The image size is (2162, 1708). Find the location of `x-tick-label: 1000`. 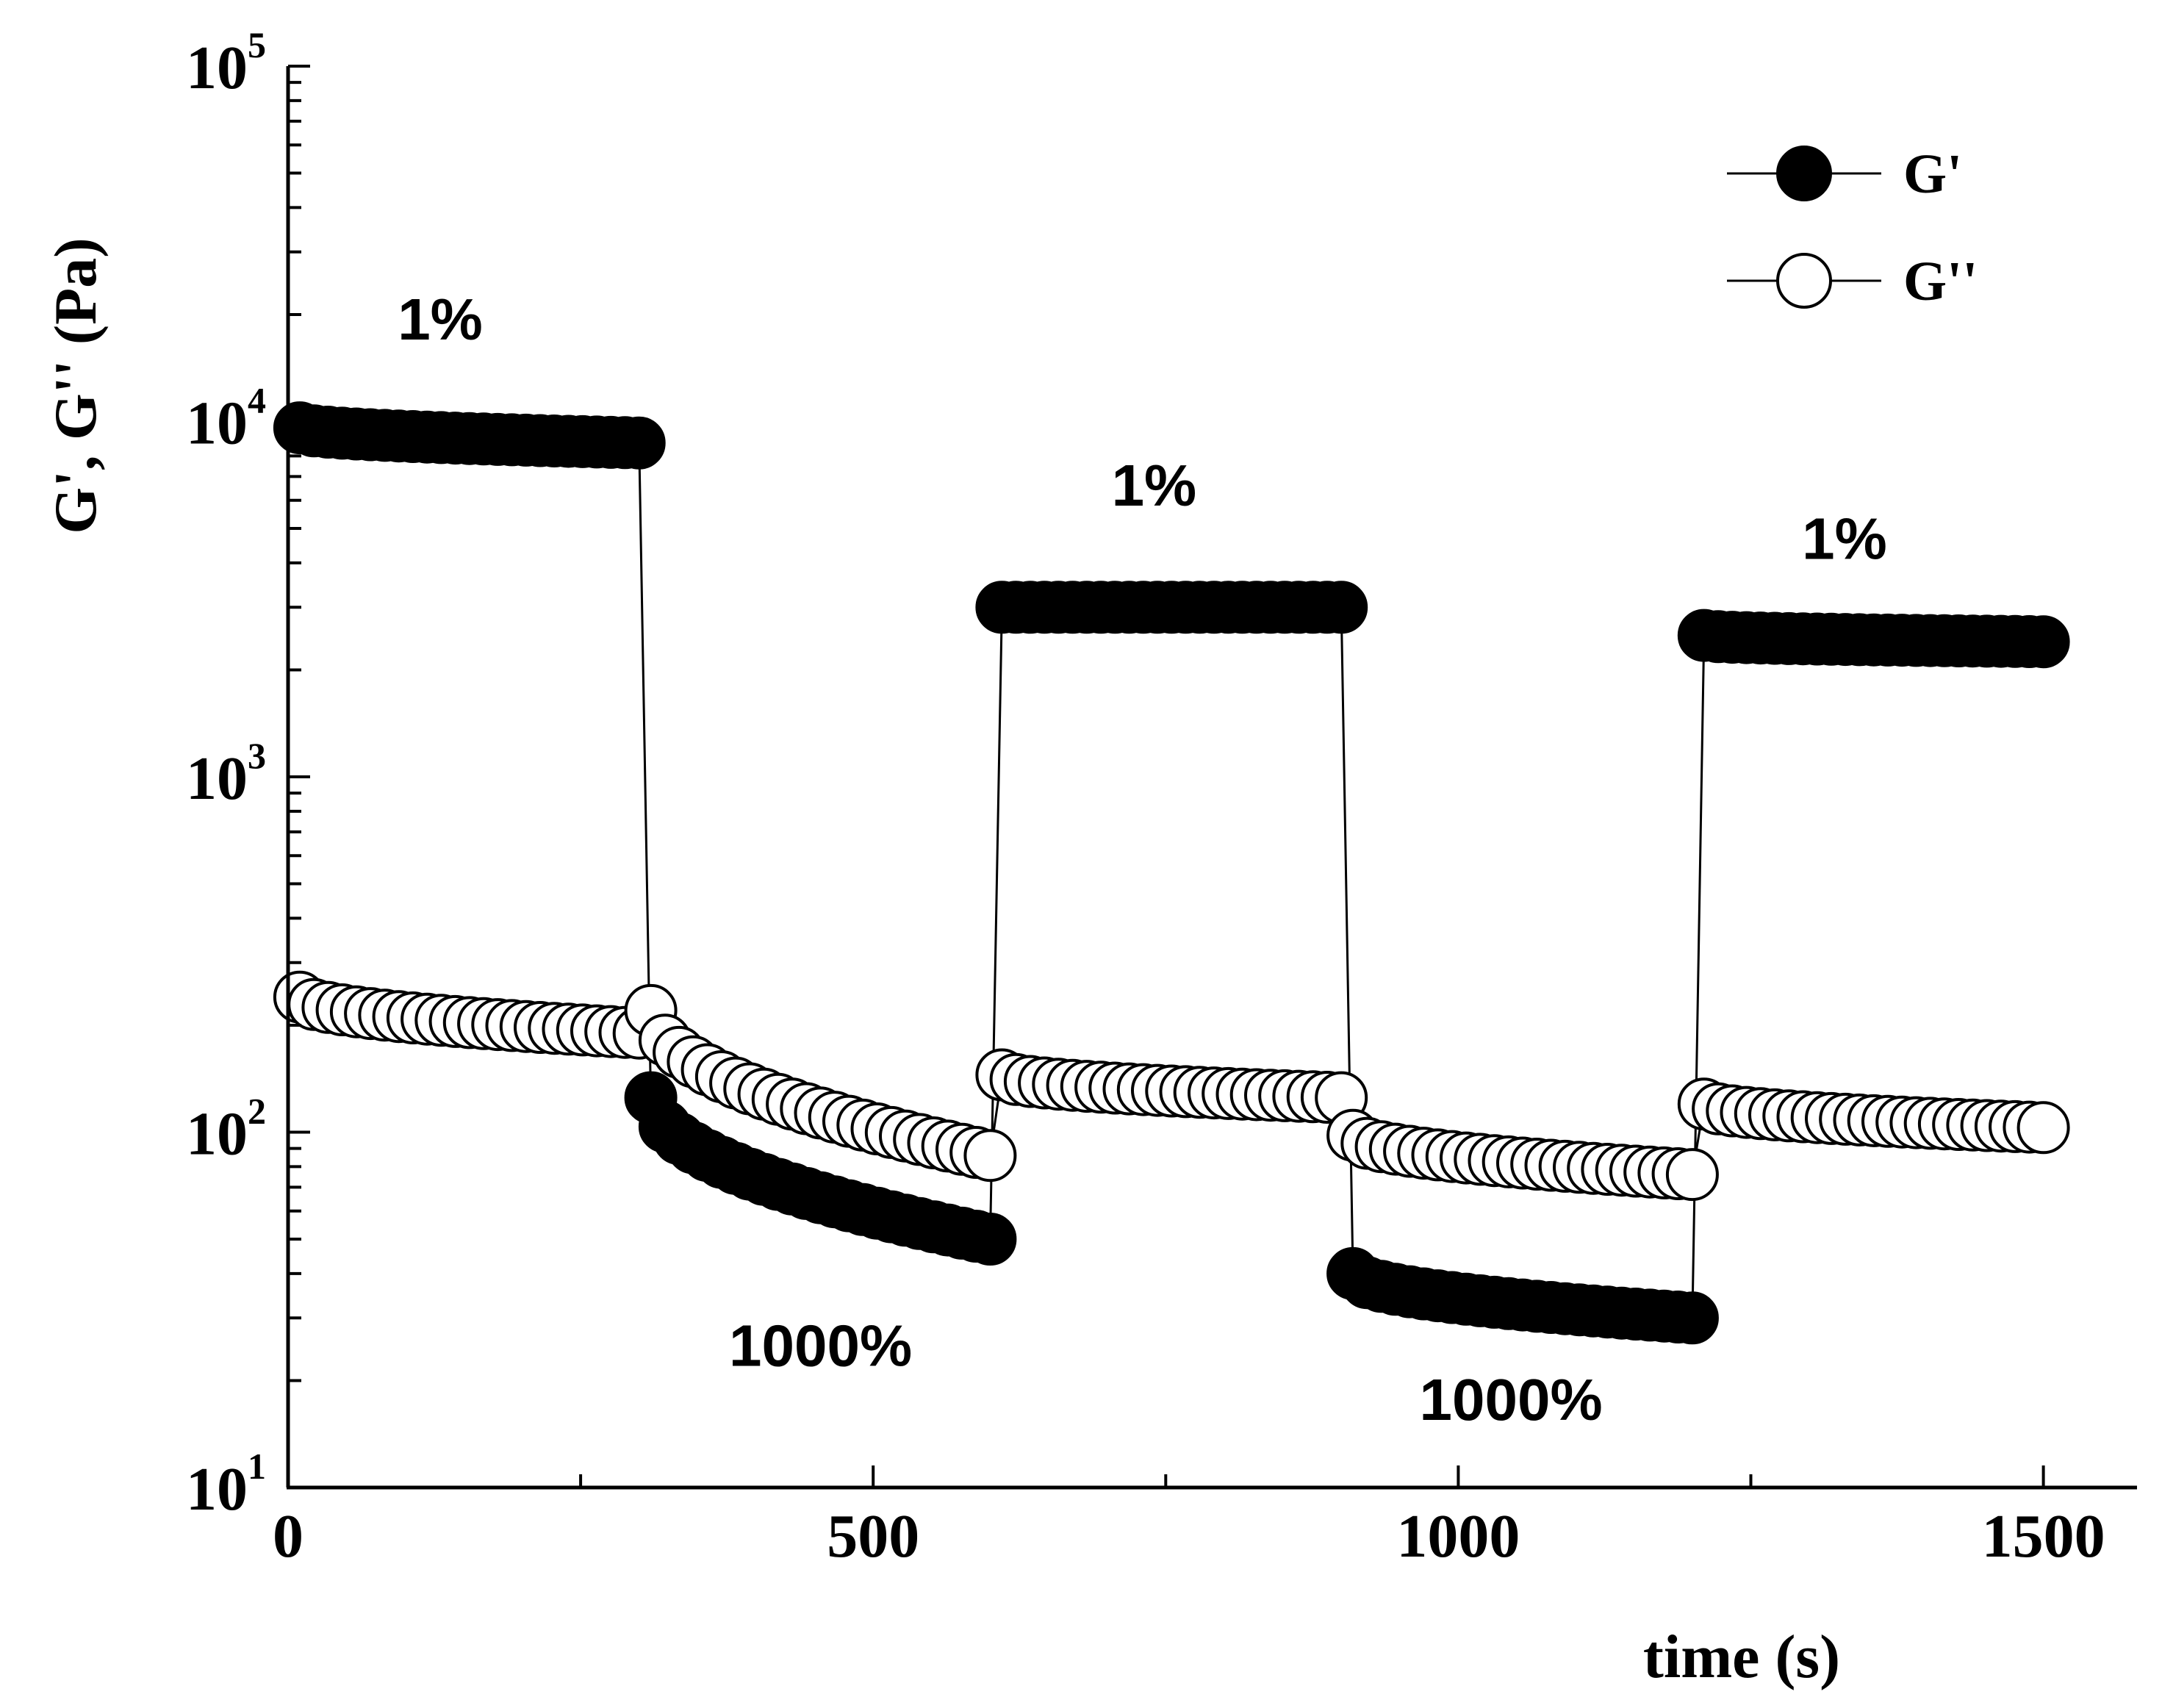

x-tick-label: 1000 is located at coordinates (1458, 1537).